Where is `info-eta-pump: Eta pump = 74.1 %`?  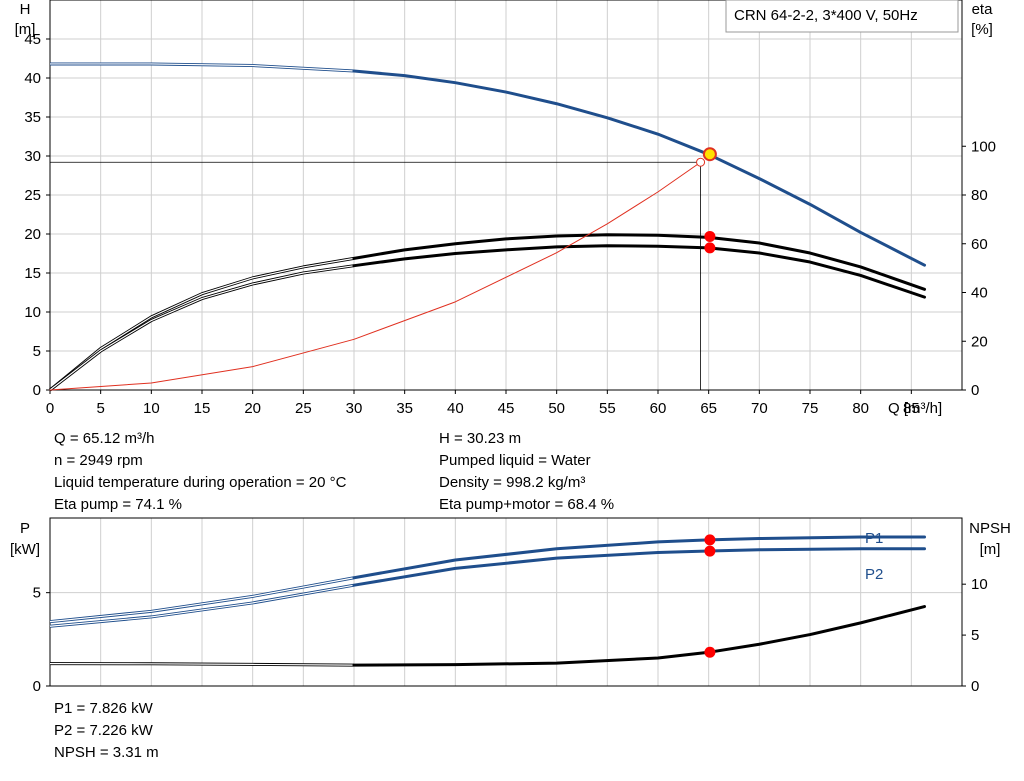 info-eta-pump: Eta pump = 74.1 % is located at coordinates (118, 504).